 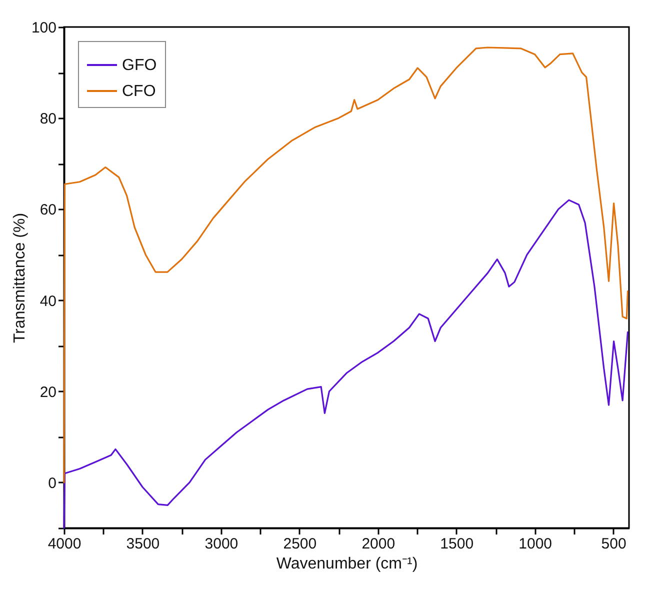 I want to click on y-tick-label: 20, so click(x=48, y=392).